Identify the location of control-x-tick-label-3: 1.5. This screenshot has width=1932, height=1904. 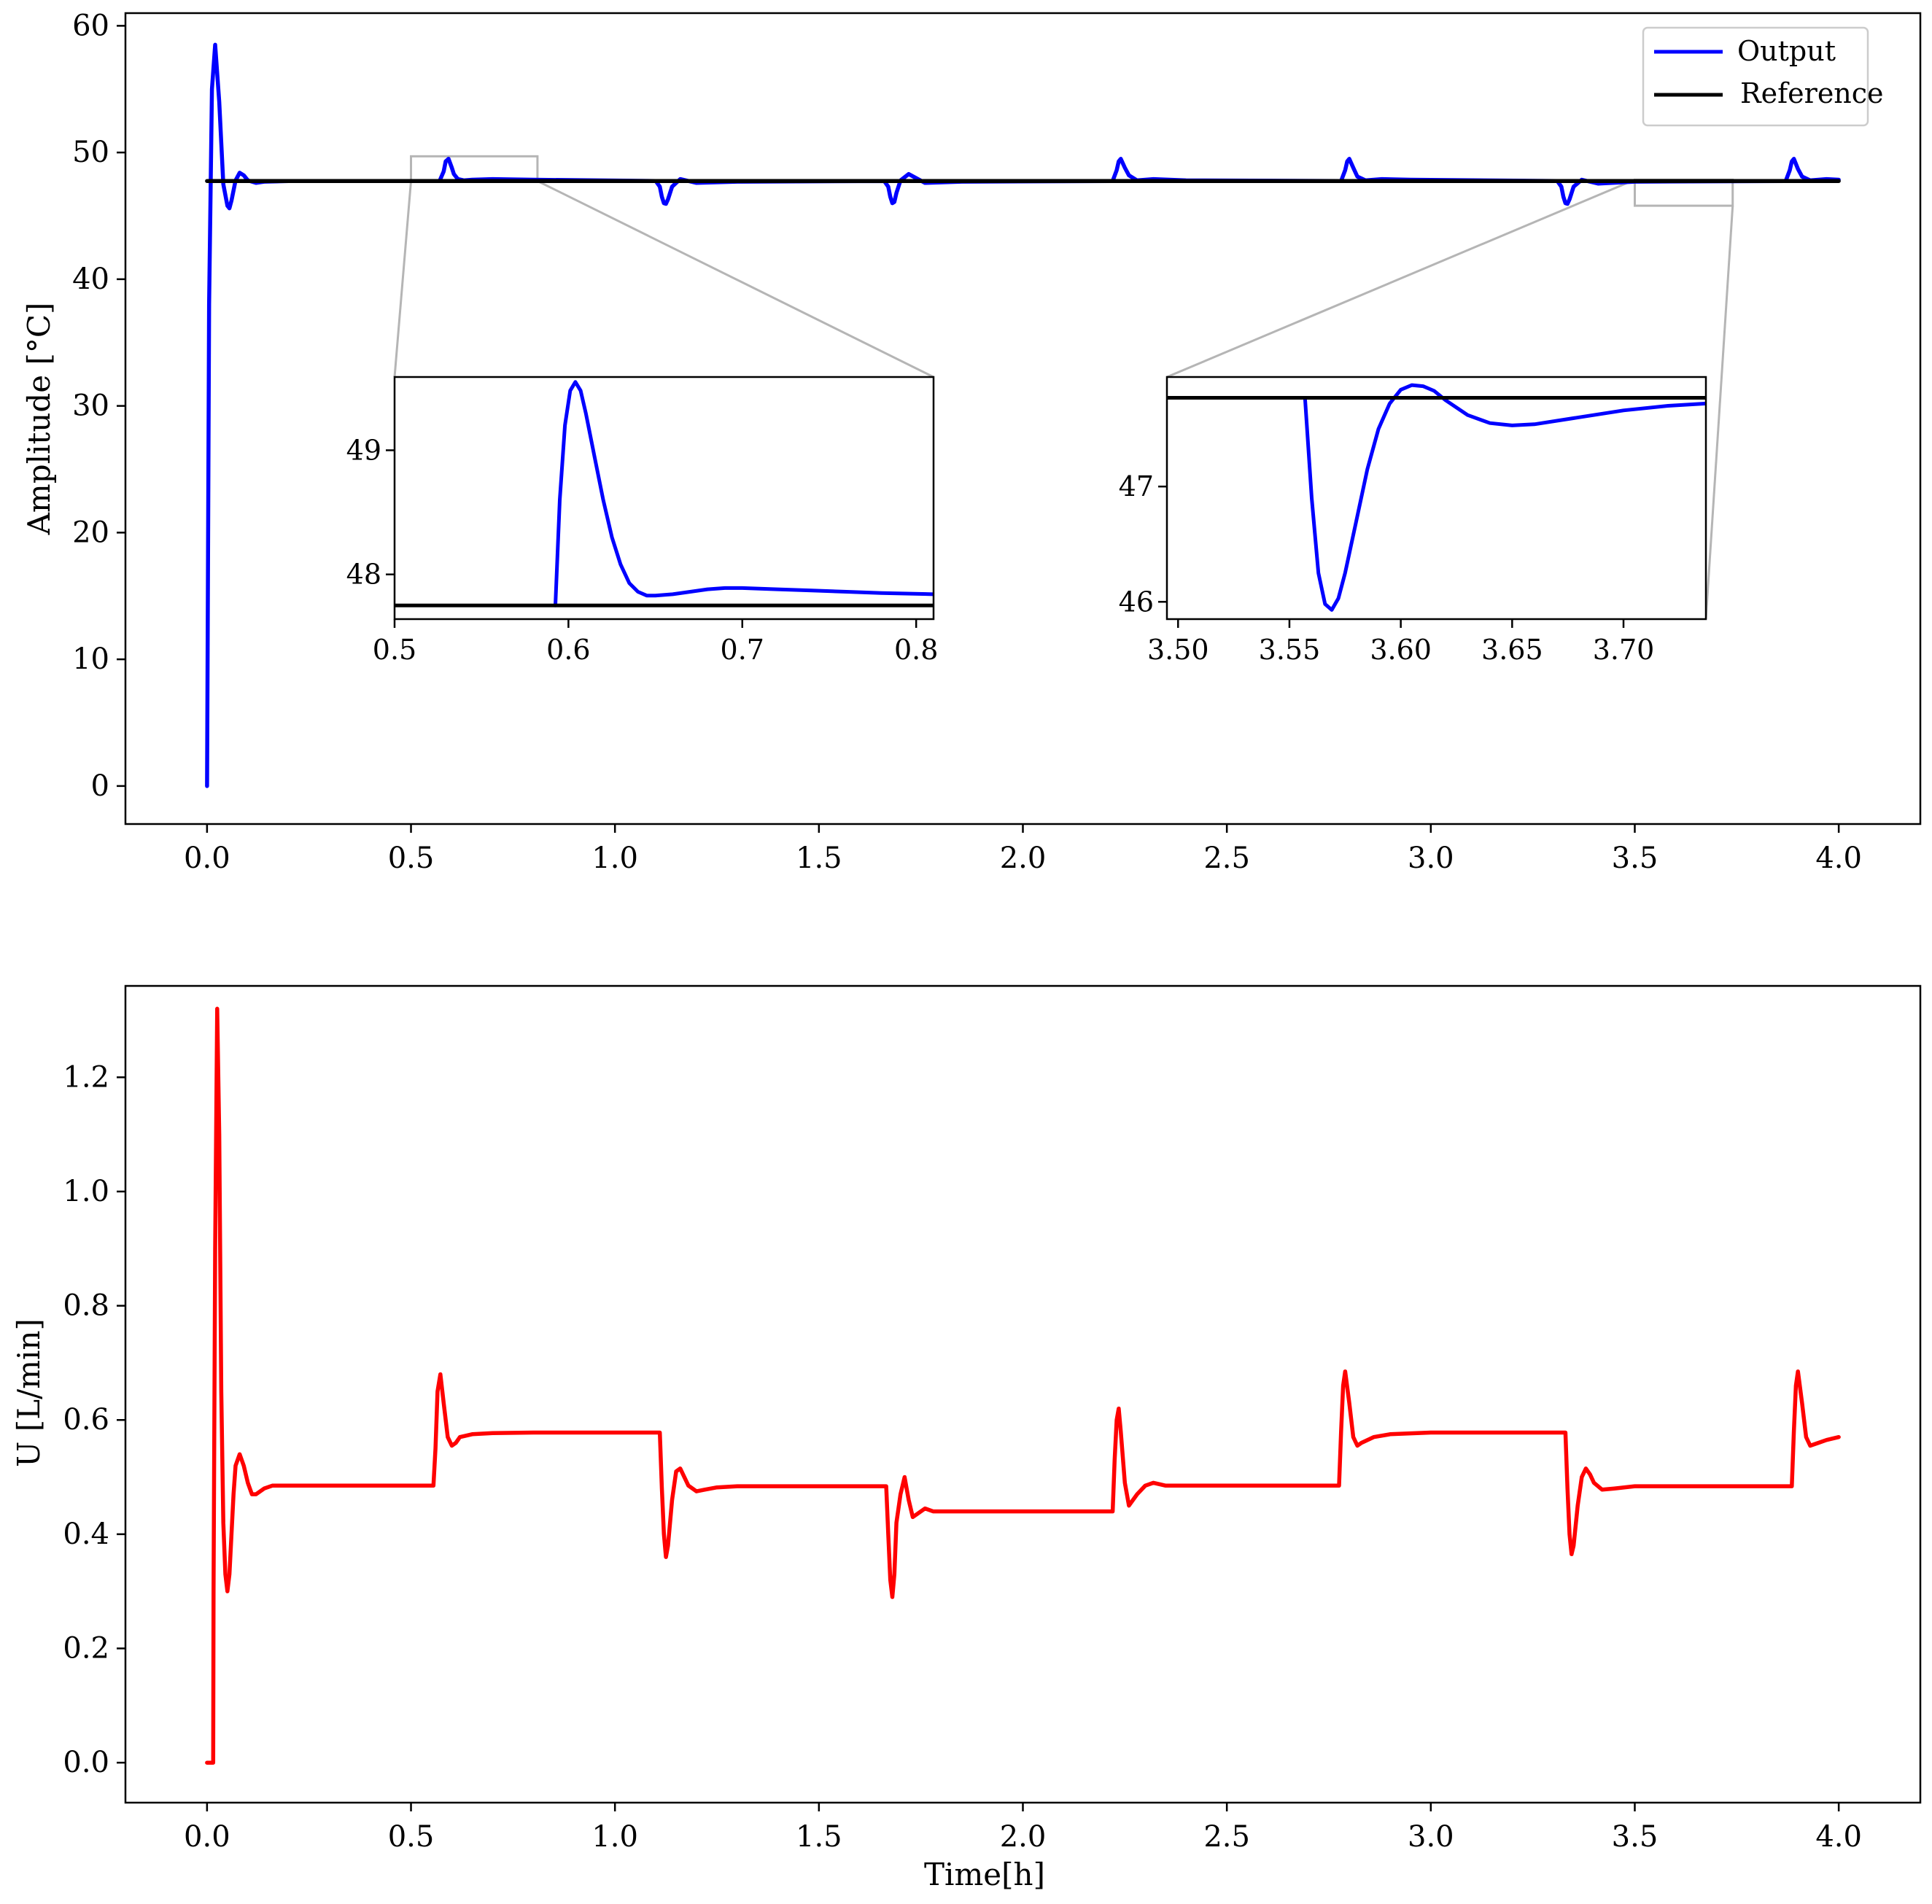
(819, 1837).